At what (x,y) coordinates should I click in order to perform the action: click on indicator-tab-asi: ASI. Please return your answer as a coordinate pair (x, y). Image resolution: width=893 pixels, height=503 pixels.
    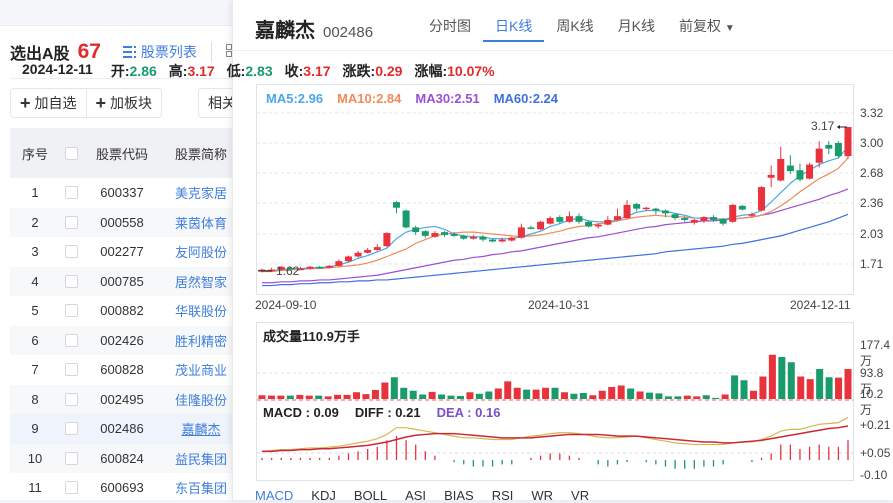
    Looking at the image, I should click on (416, 495).